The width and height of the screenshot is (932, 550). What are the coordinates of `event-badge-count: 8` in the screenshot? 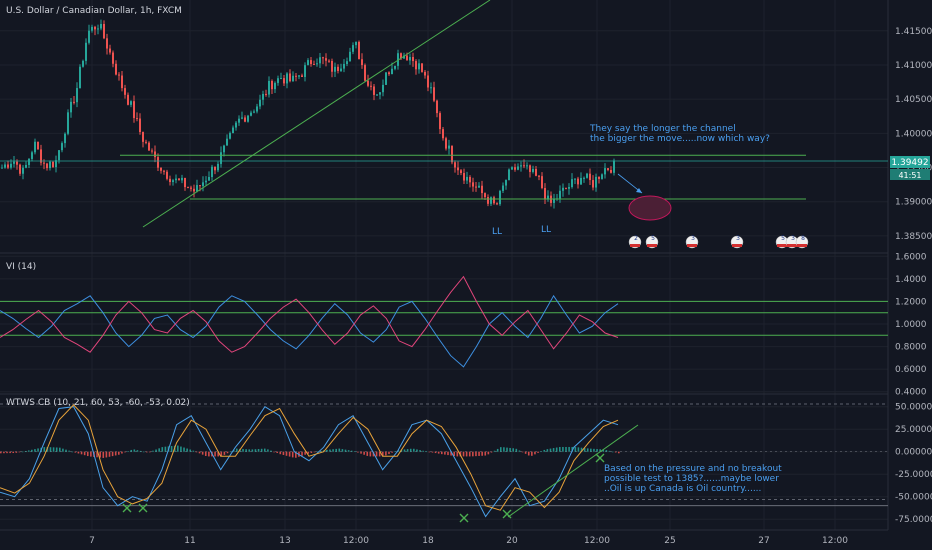 It's located at (803, 238).